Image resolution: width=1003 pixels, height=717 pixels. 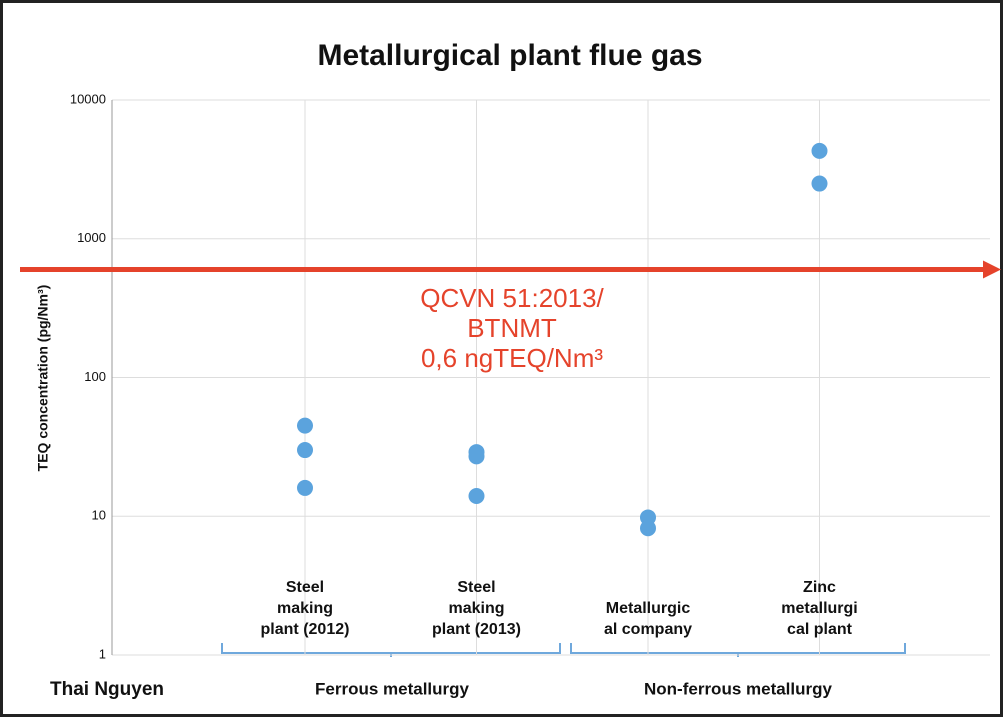 I want to click on x-tick-label: plant (2013), so click(x=476, y=629).